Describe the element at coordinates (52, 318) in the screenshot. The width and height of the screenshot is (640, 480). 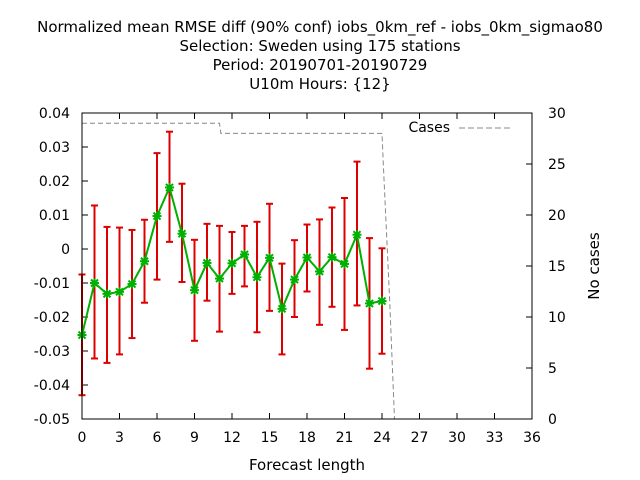
I see `y-tick-label: -0.02` at that location.